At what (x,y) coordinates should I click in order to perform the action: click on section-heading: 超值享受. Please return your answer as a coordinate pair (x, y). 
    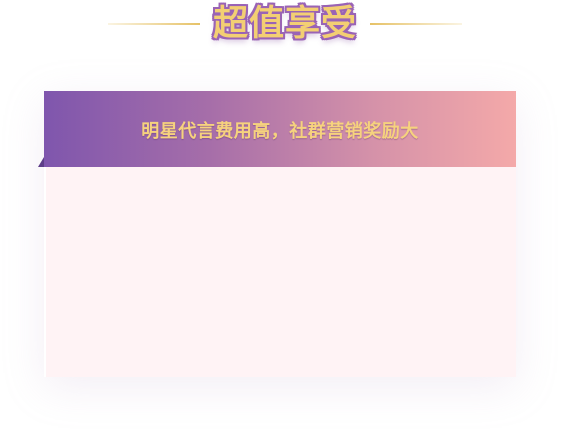
    Looking at the image, I should click on (282, 24).